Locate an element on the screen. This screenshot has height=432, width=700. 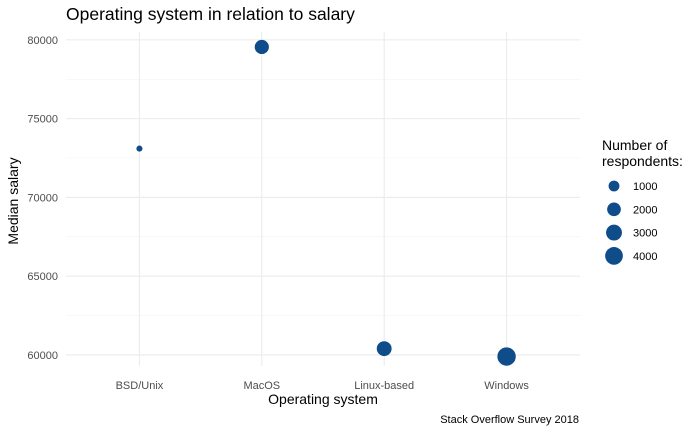
size-legend: Number of respondents: 1000 2000 3000 4000 is located at coordinates (642, 201).